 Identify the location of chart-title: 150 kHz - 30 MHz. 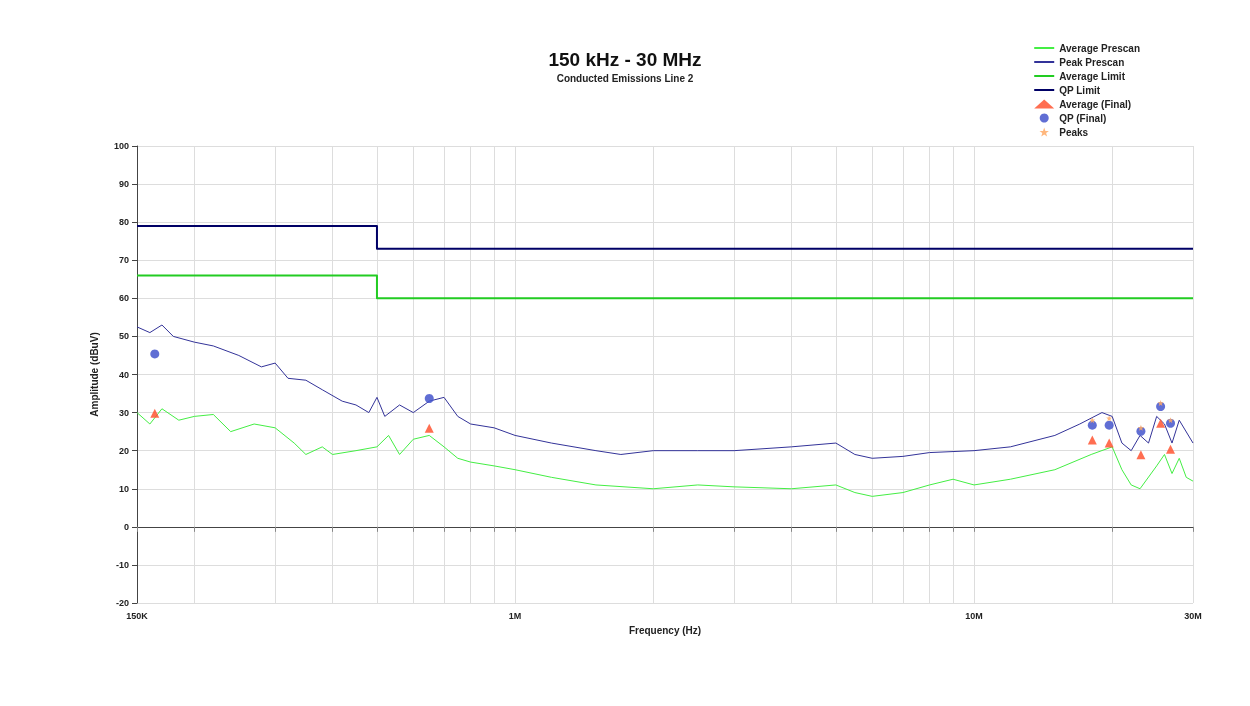
(625, 59).